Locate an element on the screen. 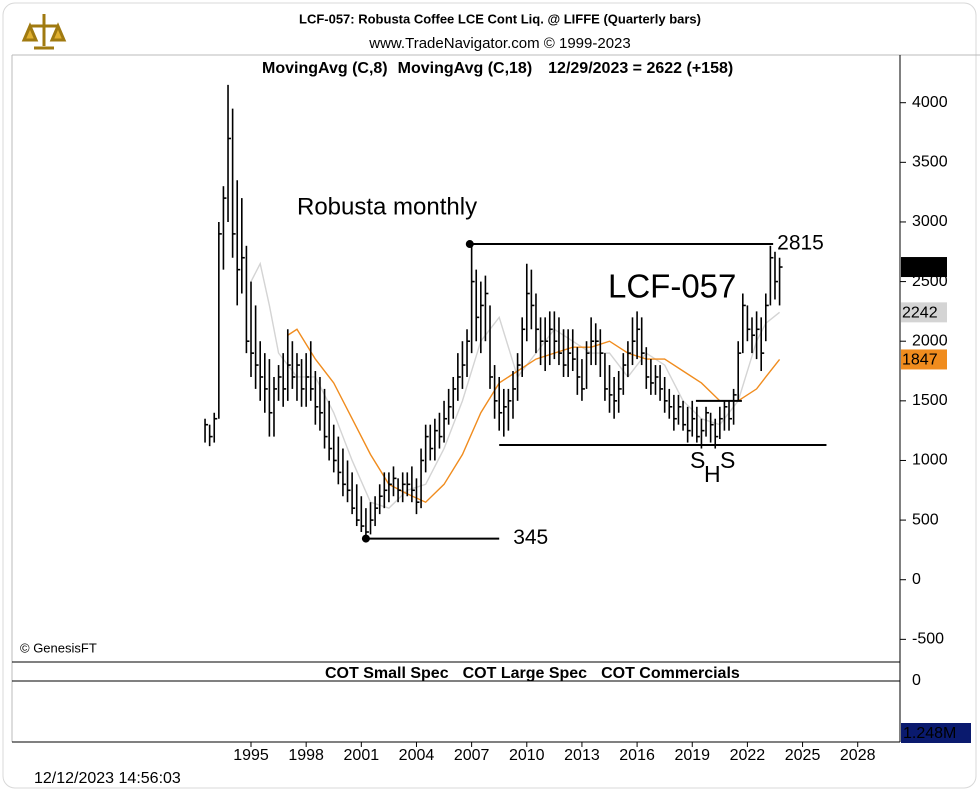 The width and height of the screenshot is (980, 791). y-tick-label: 0 is located at coordinates (916, 579).